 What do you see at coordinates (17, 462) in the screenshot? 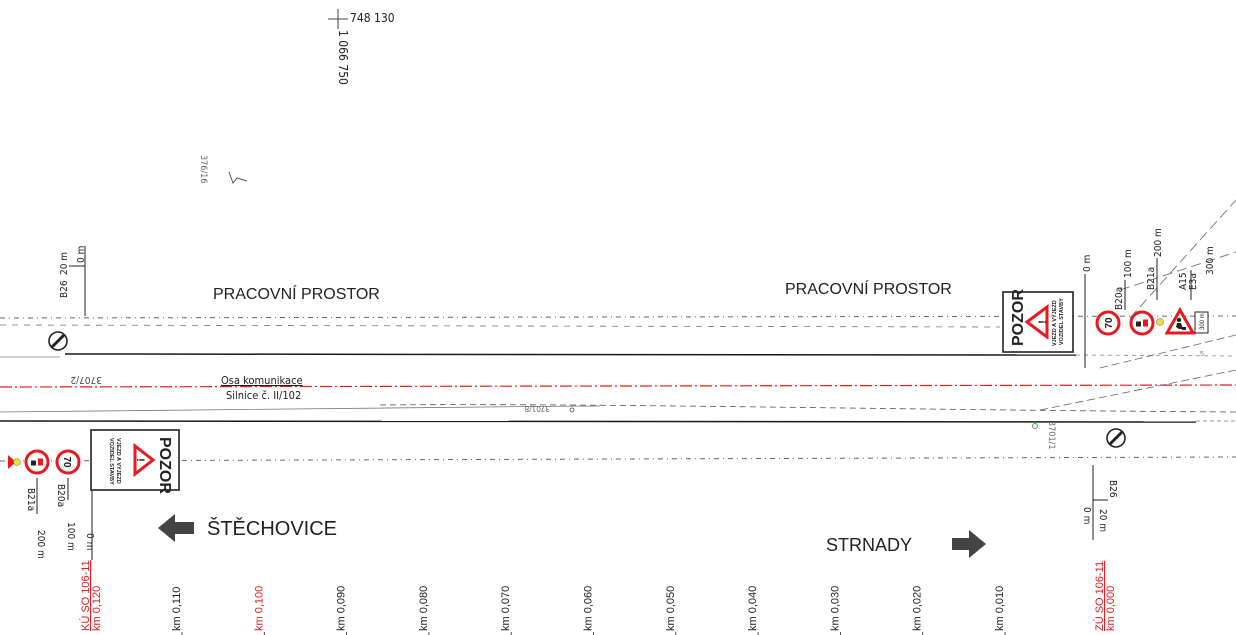
I see `warning-light-lower` at bounding box center [17, 462].